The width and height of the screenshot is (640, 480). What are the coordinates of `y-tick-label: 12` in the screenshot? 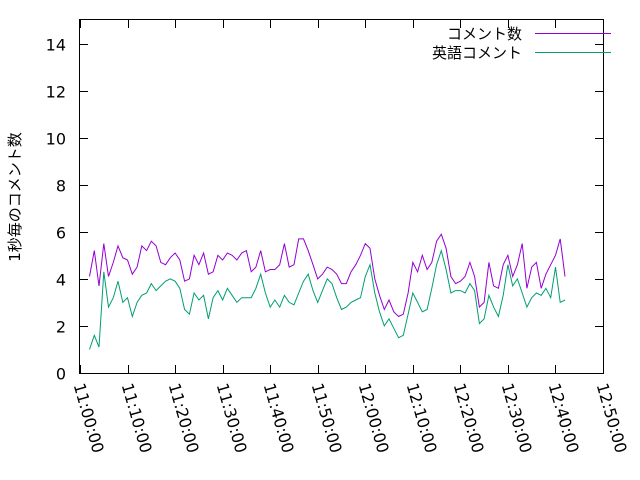 It's located at (56, 92).